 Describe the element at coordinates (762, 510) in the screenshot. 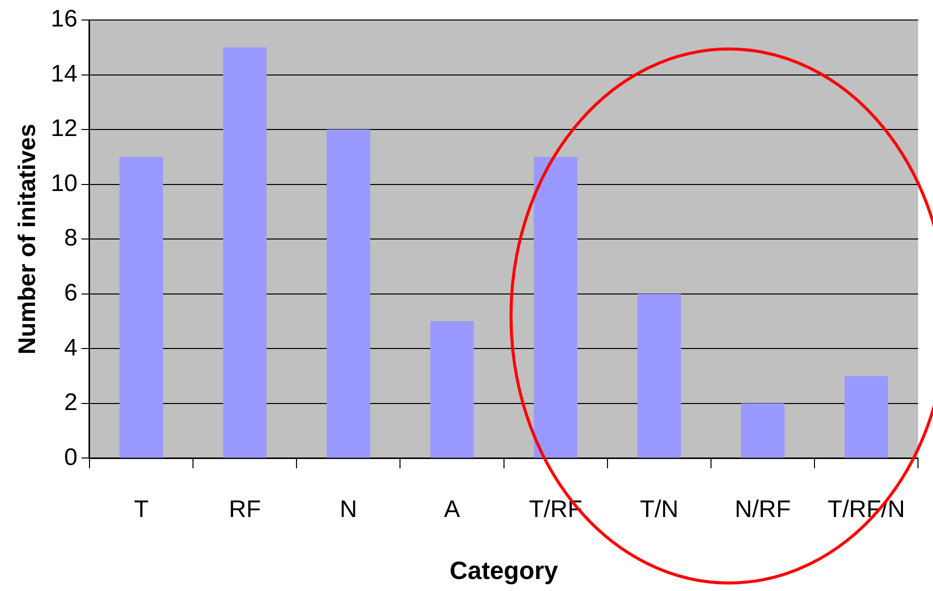

I see `x-tick-label: N/RF` at that location.